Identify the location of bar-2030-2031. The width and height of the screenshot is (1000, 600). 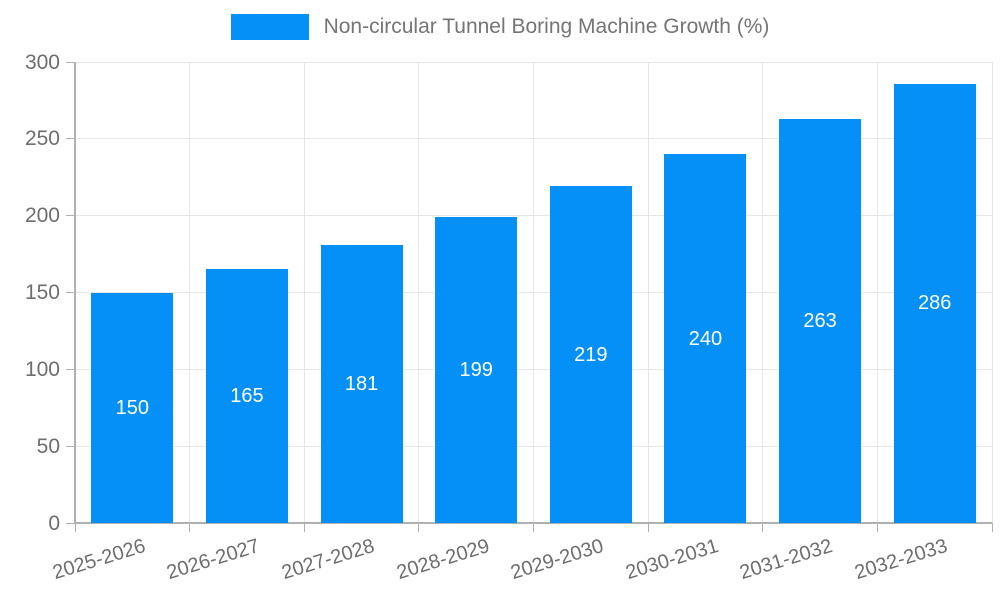
(705, 338).